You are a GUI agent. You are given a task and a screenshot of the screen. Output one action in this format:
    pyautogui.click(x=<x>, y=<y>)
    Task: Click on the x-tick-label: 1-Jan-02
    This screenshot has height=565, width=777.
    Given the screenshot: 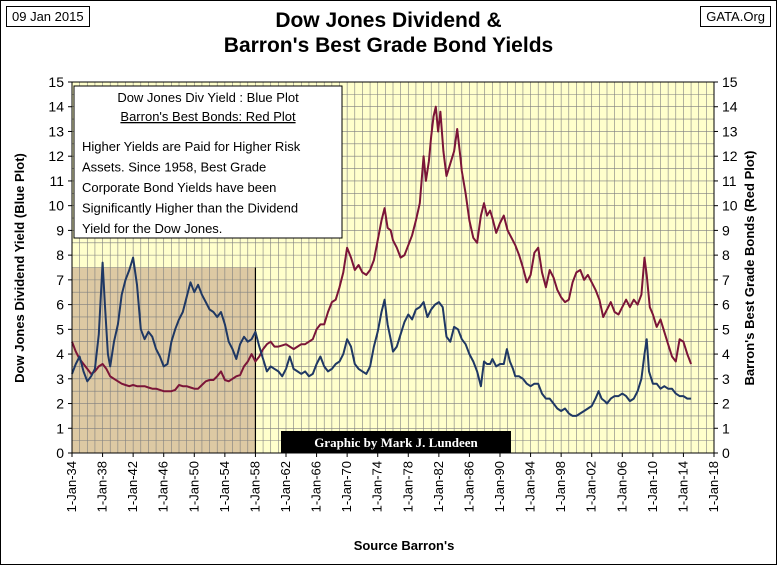 What is the action you would take?
    pyautogui.click(x=591, y=486)
    